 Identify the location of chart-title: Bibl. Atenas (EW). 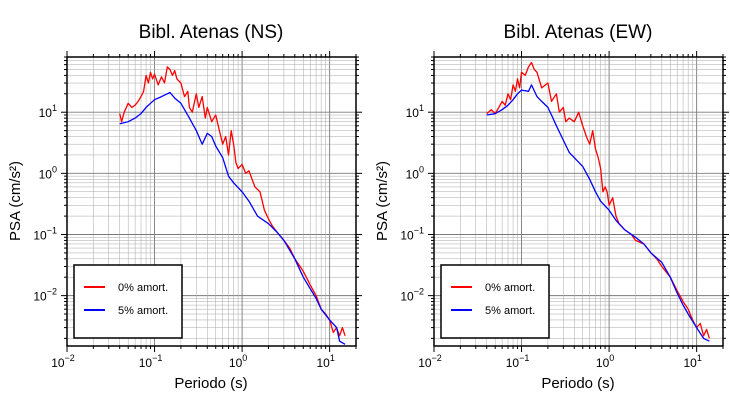
(578, 32).